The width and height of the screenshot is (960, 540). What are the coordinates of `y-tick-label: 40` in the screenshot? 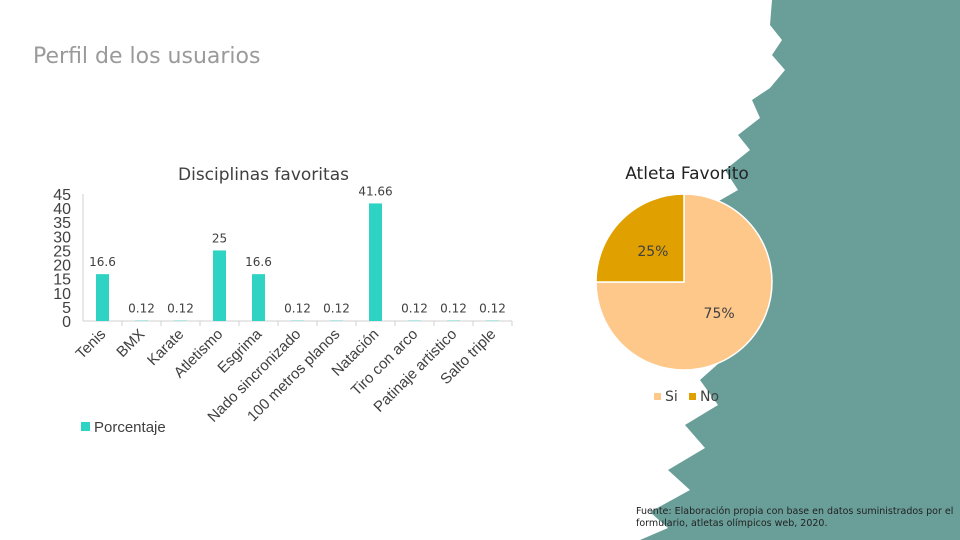 It's located at (62, 209).